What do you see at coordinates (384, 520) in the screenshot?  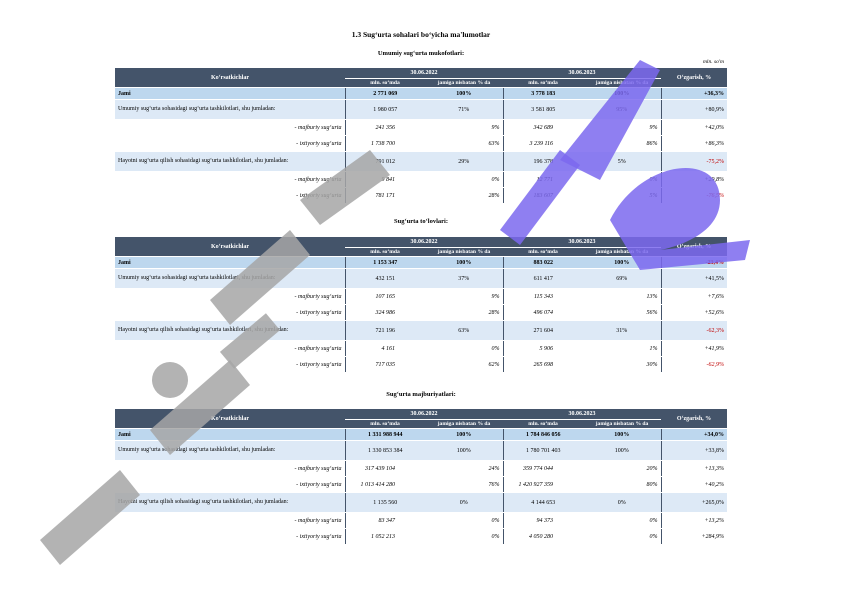 I see `value-2022: 83 347` at bounding box center [384, 520].